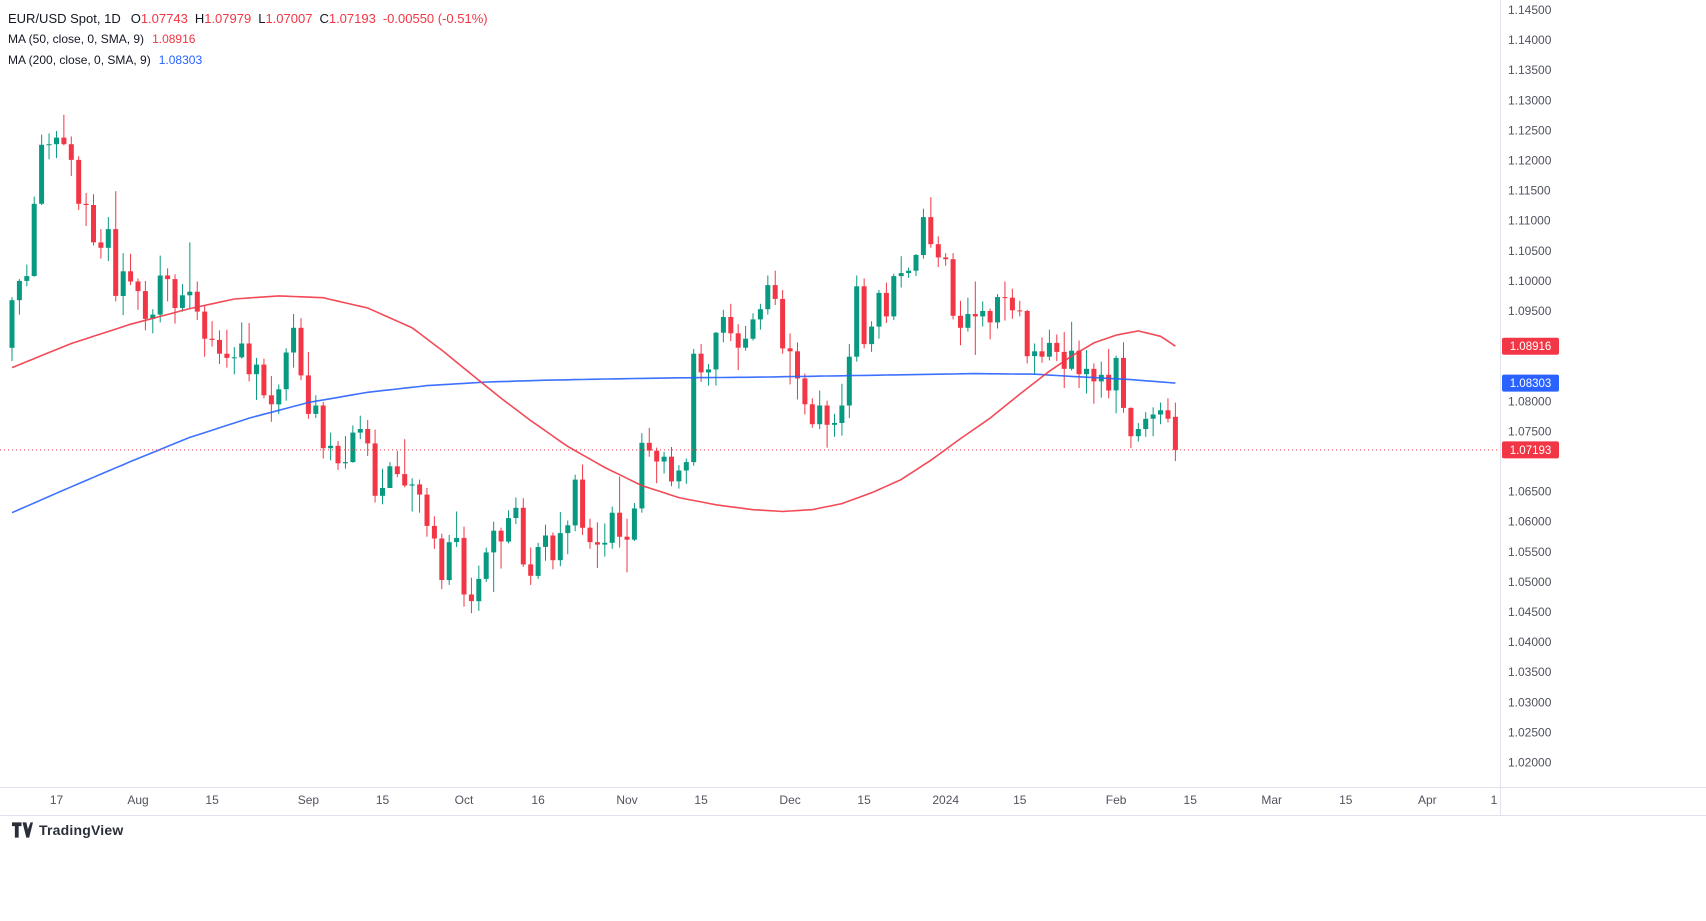  Describe the element at coordinates (1530, 281) in the screenshot. I see `svg-text: 1.10000` at that location.